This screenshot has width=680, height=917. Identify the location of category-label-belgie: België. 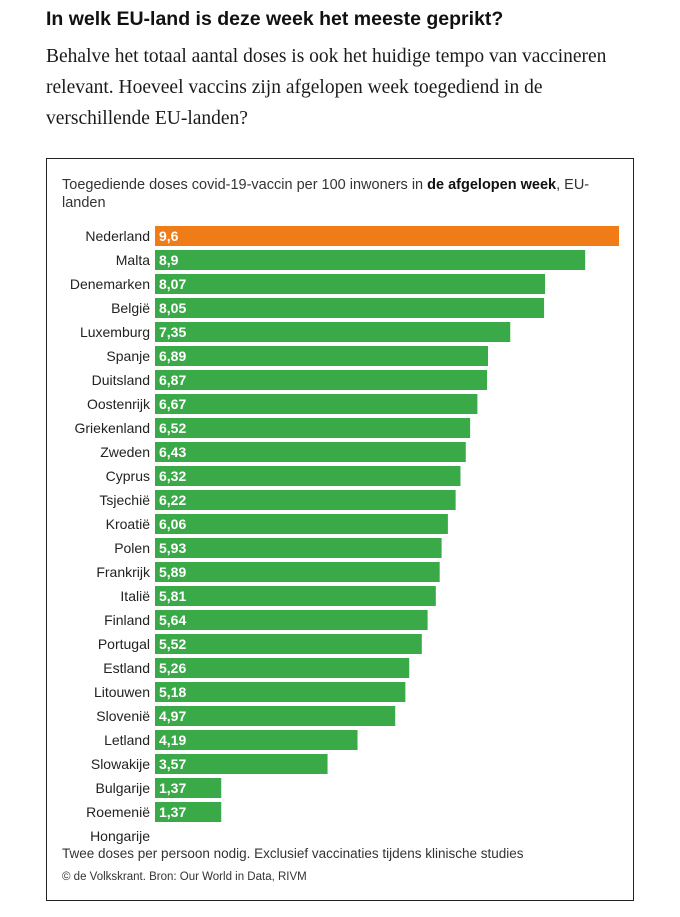
(130, 308).